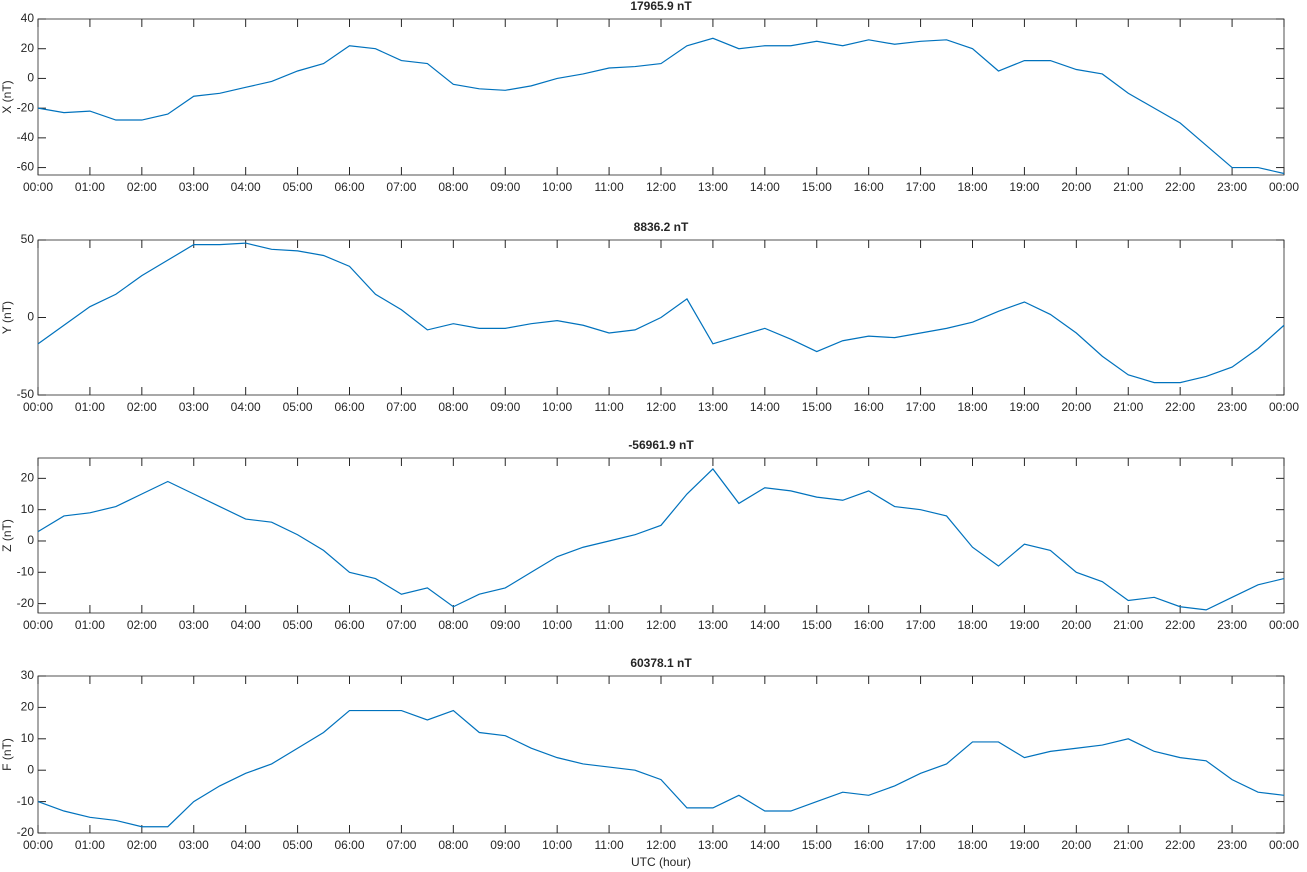  I want to click on y-axis-label: Z (nT), so click(7, 535).